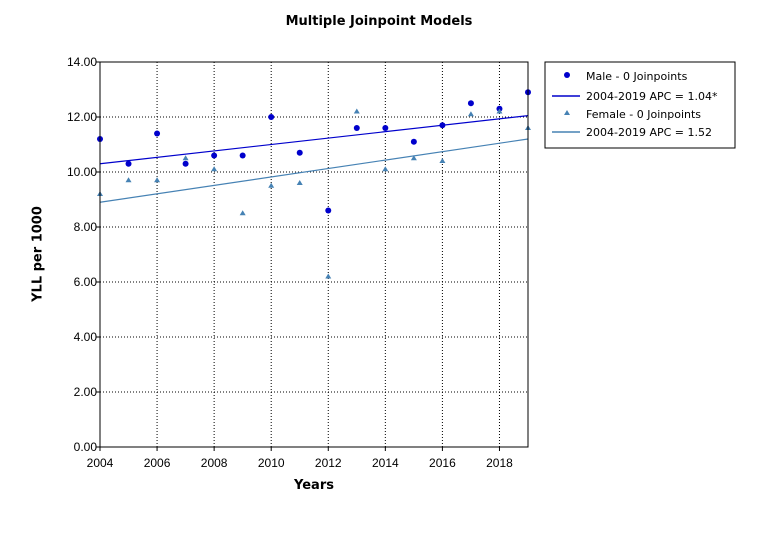 This screenshot has width=758, height=552. I want to click on trend-lines, so click(314, 159).